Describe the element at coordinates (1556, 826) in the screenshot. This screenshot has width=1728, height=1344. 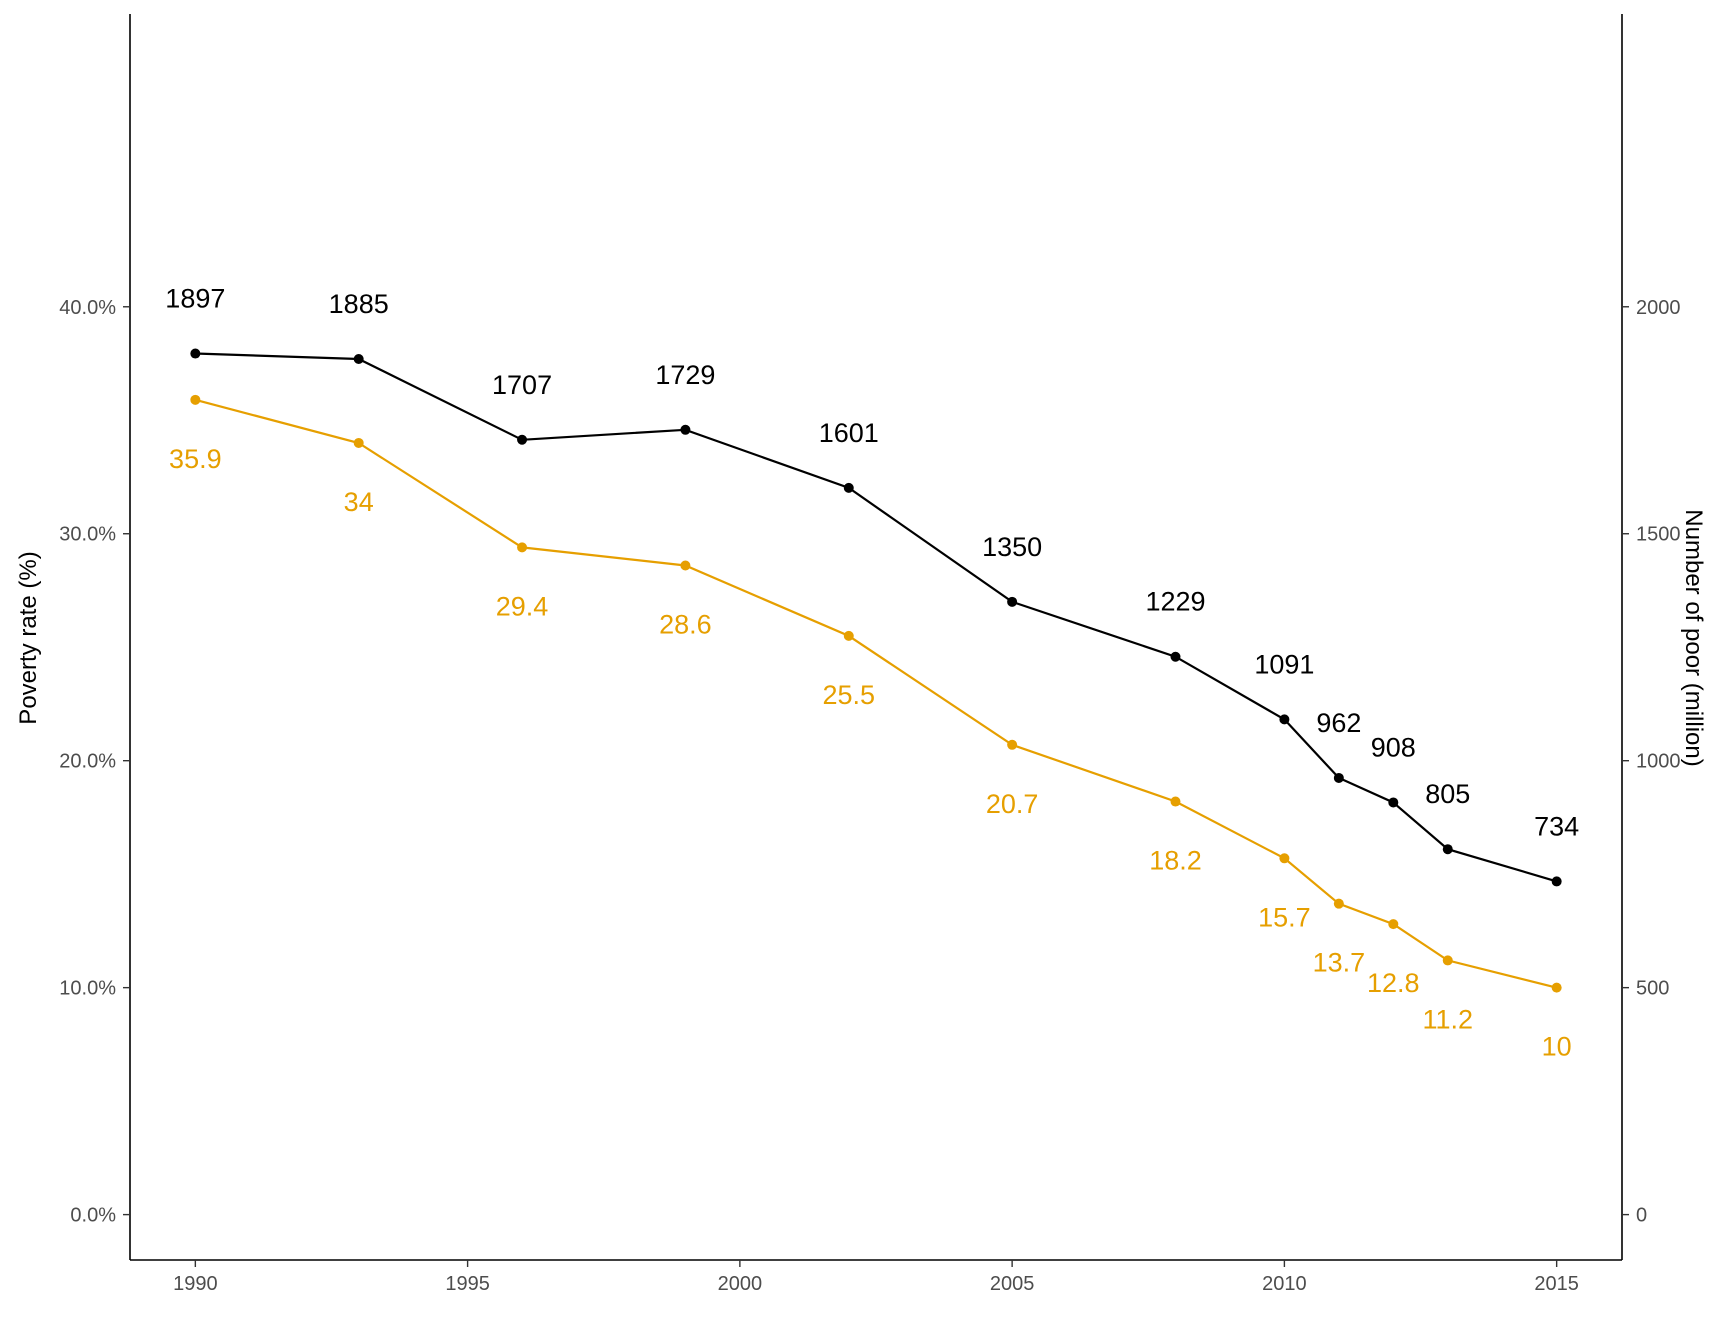
I see `data-label: 734` at that location.